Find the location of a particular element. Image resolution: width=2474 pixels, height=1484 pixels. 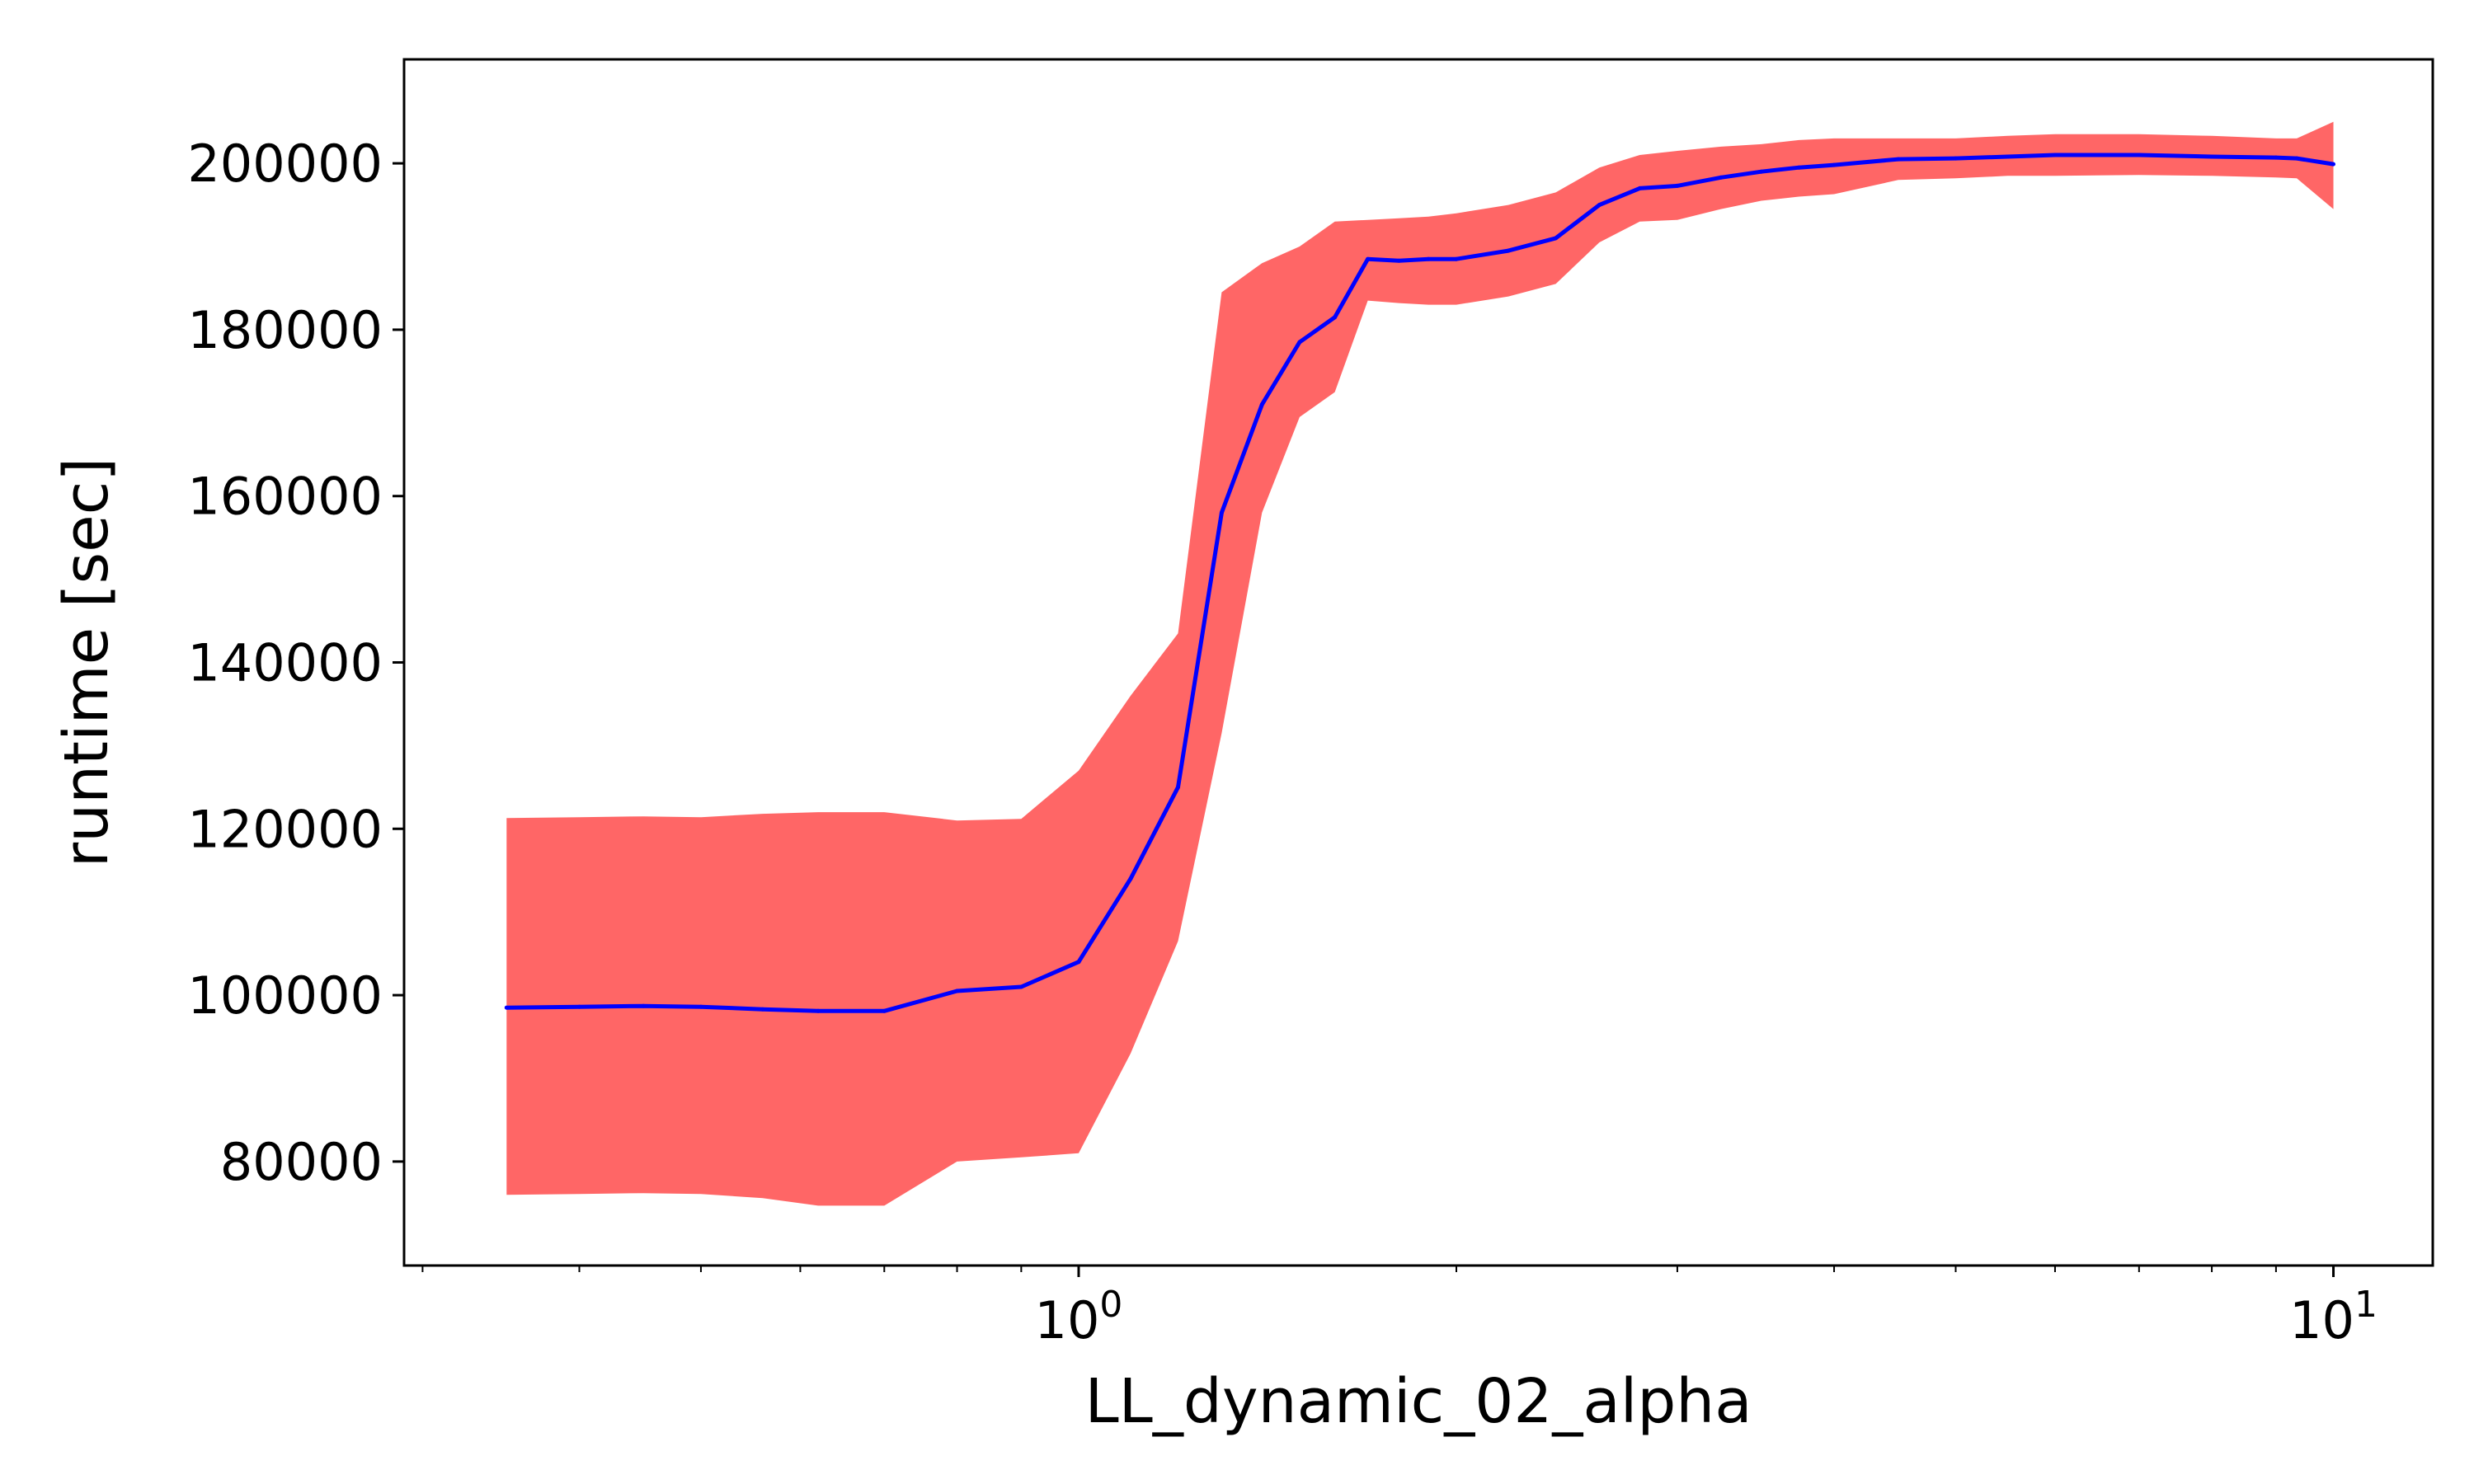

y-tick-label: 140000 is located at coordinates (285, 663).